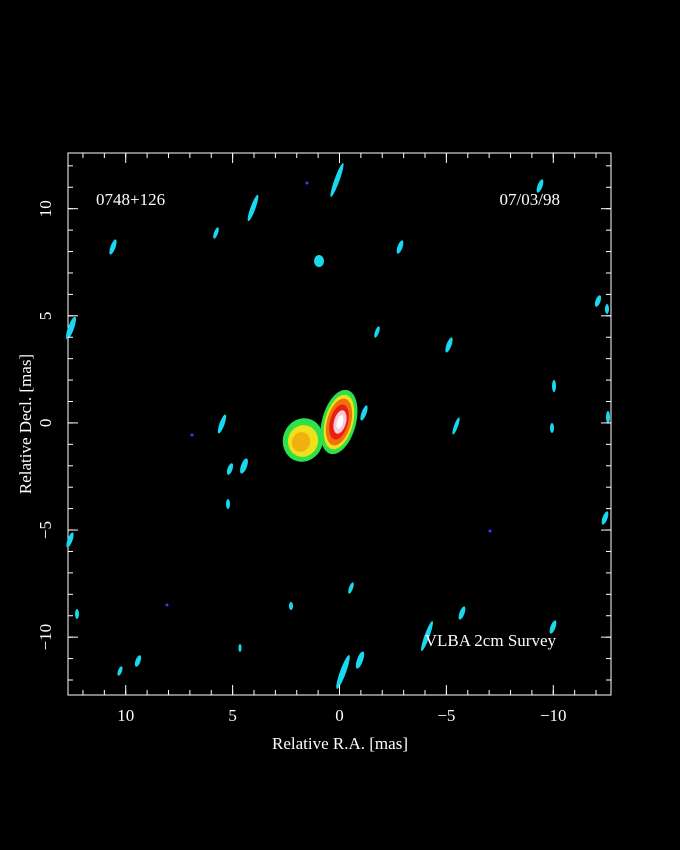 The image size is (680, 850). What do you see at coordinates (130, 199) in the screenshot?
I see `source-name: 0748+126` at bounding box center [130, 199].